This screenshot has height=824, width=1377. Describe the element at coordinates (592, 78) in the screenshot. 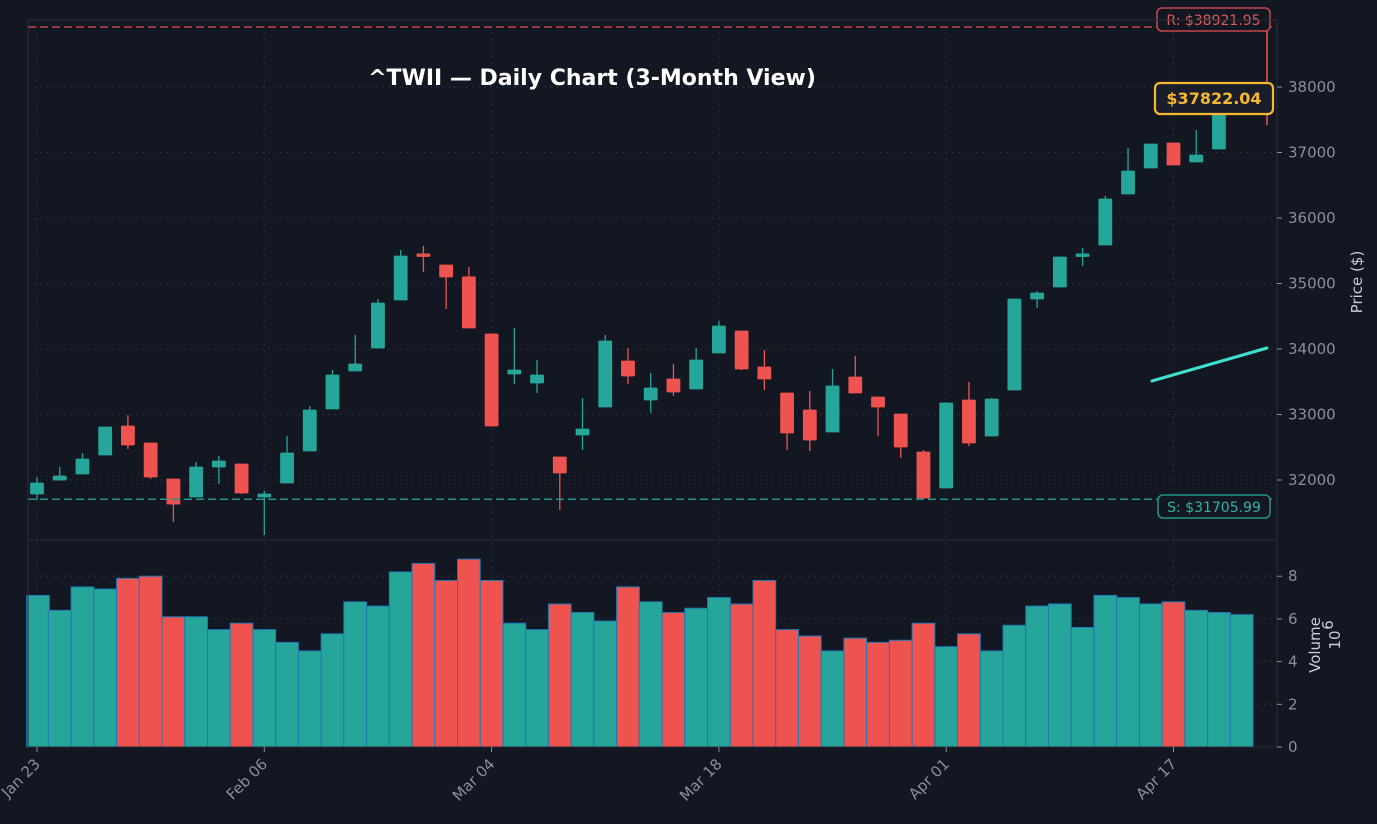

I see `chart-title: ^TWII — Daily Chart (3-Month View)` at that location.